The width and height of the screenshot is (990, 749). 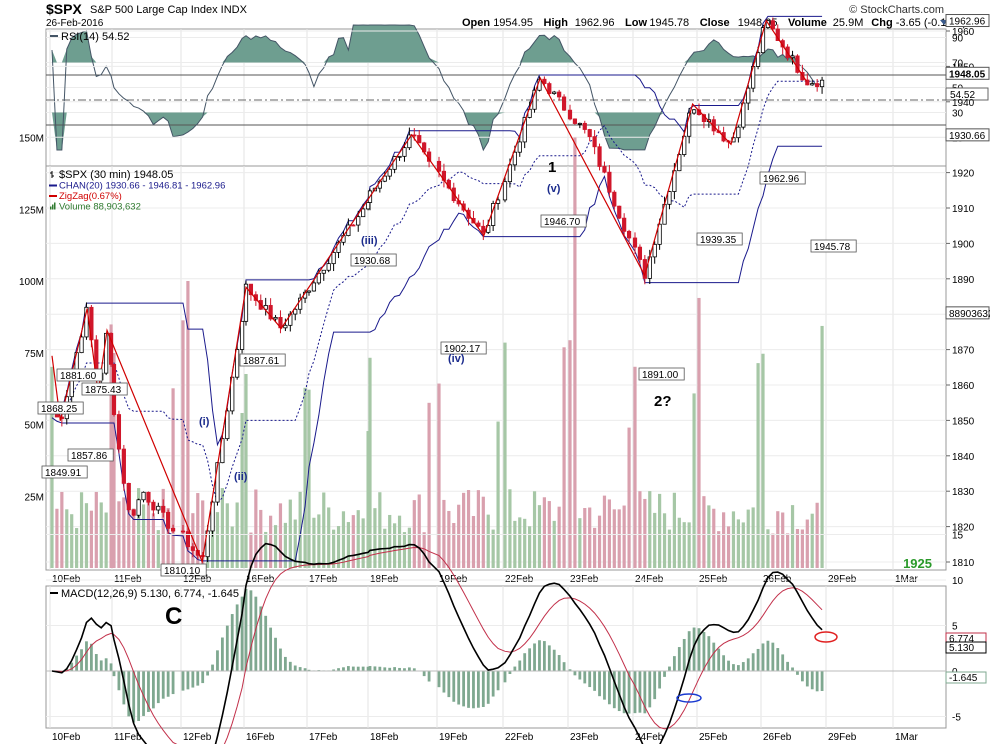 I want to click on ohlc-label-2: Low, so click(x=636, y=23).